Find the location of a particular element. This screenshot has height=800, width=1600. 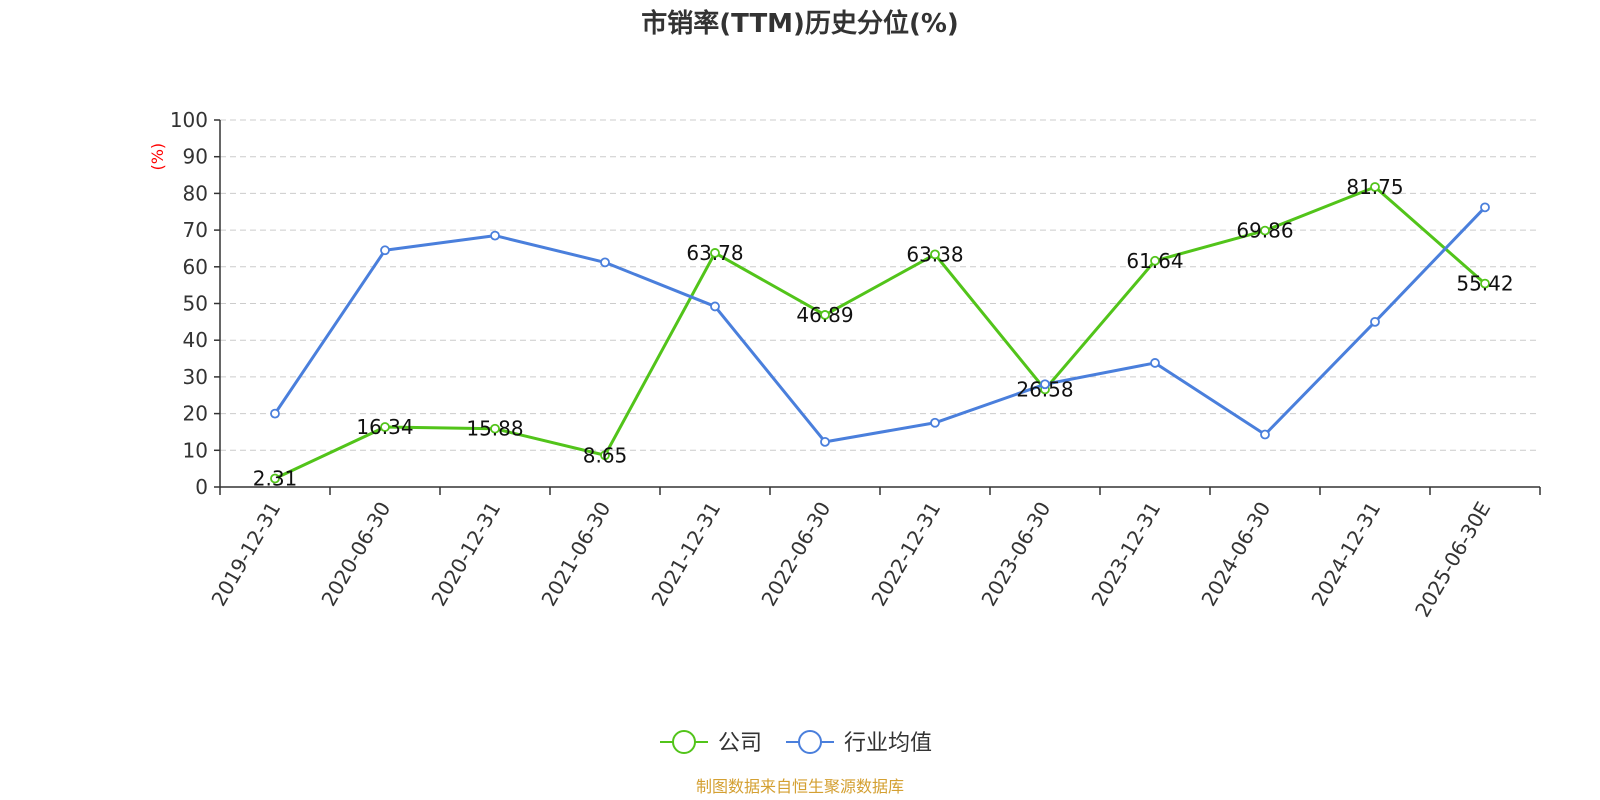

data-label: 16.34 is located at coordinates (384, 427).